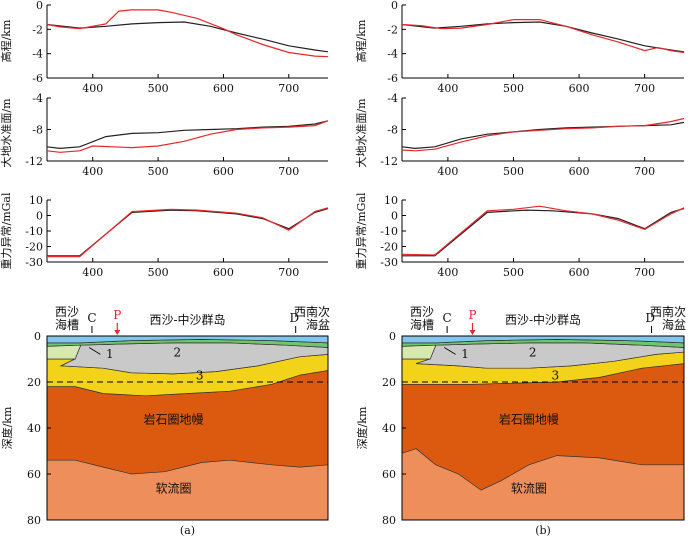 This screenshot has height=539, width=700. Describe the element at coordinates (187, 530) in the screenshot. I see `panel-caption: (a)` at that location.